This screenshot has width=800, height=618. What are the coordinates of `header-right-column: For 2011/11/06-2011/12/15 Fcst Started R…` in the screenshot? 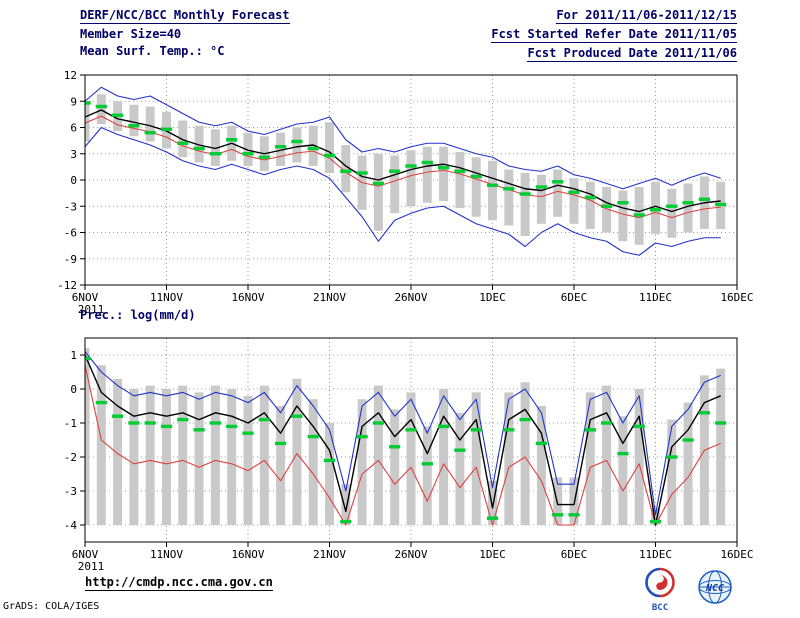 It's located at (614, 35).